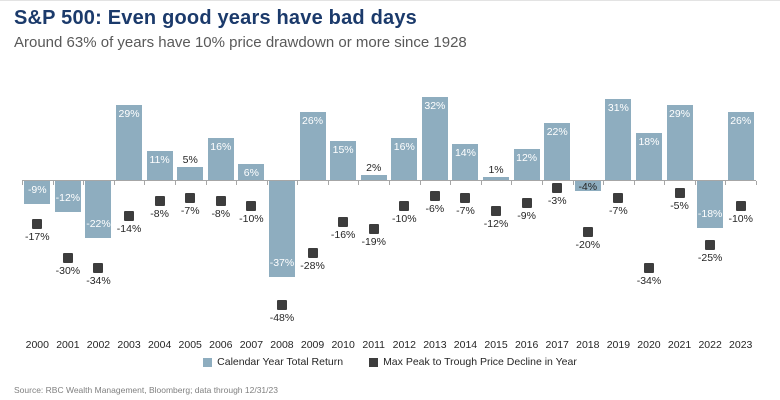  Describe the element at coordinates (208, 362) in the screenshot. I see `legend-swatch-bar-icon` at that location.